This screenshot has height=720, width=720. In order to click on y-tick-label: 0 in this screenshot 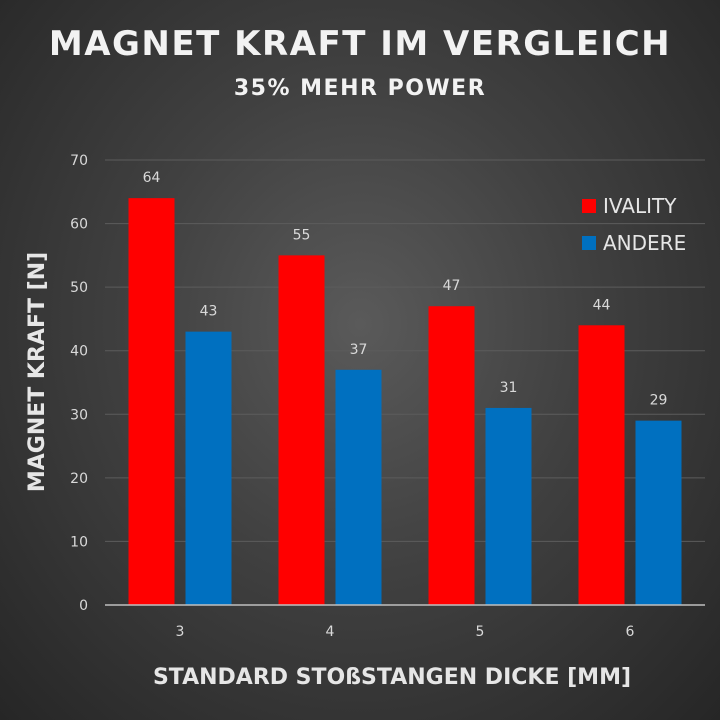, I will do `click(83, 606)`.